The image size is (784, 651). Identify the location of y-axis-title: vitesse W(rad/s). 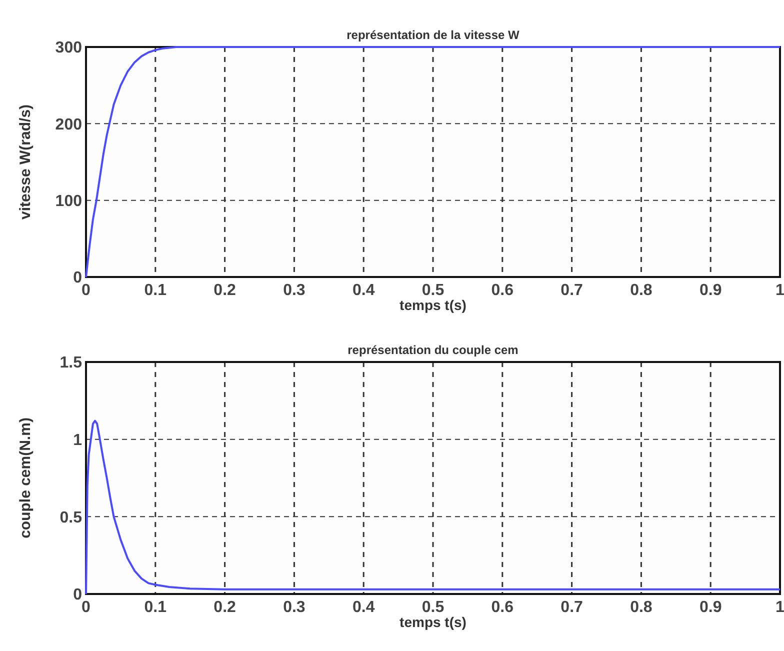
(25, 162).